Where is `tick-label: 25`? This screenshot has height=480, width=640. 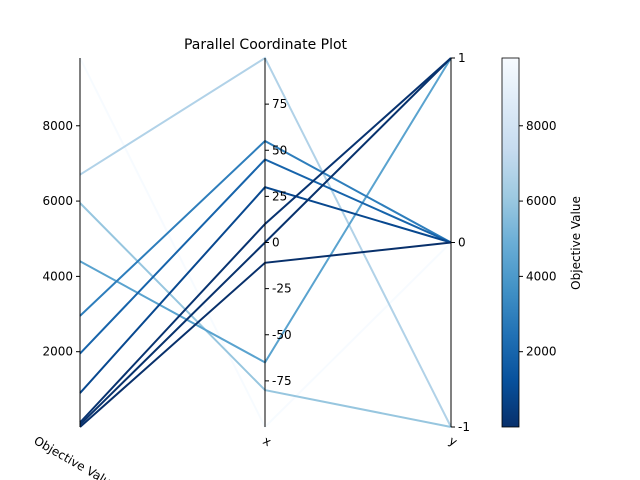
tick-label: 25 is located at coordinates (279, 196).